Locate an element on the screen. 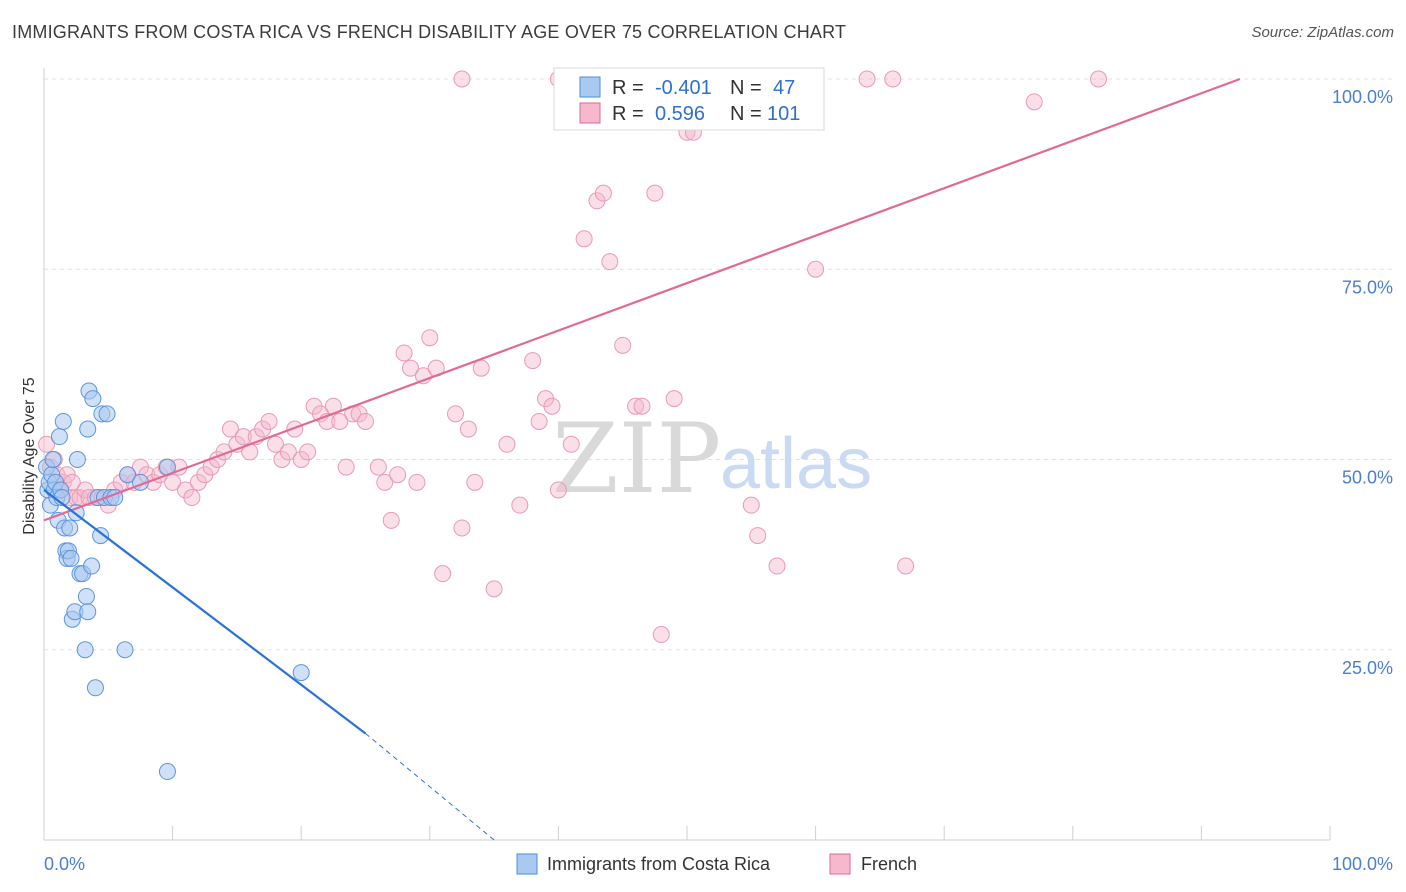 This screenshot has width=1406, height=892. legend-swatch-blue is located at coordinates (590, 87).